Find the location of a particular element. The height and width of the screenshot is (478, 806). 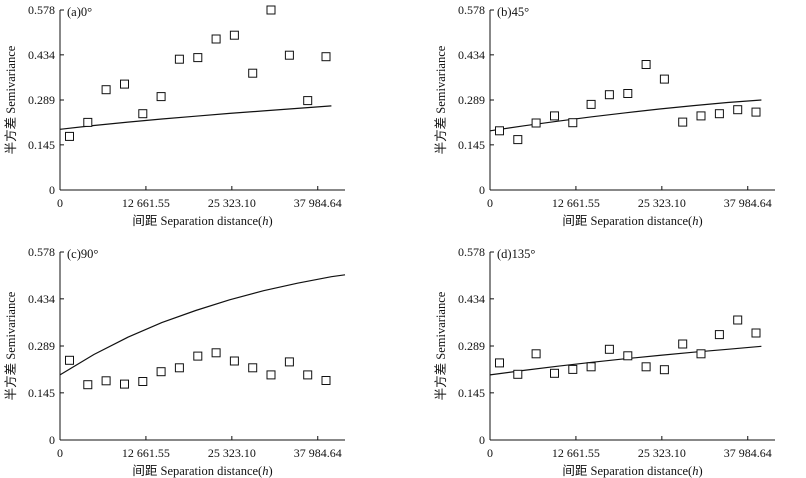

panel-label: (b)45° is located at coordinates (513, 12).